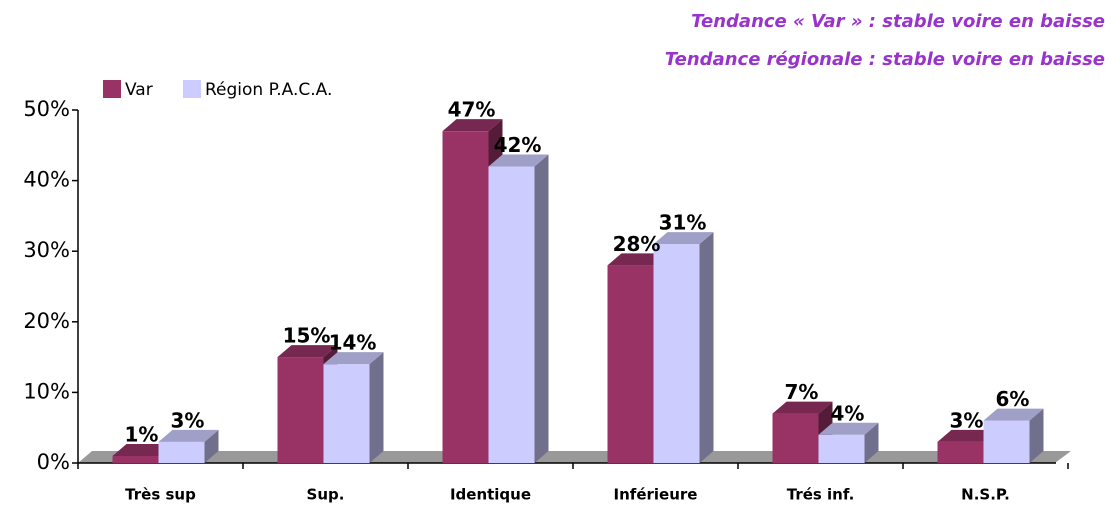 This screenshot has height=512, width=1115. Describe the element at coordinates (656, 495) in the screenshot. I see `x-tick-label: Inférieure` at that location.